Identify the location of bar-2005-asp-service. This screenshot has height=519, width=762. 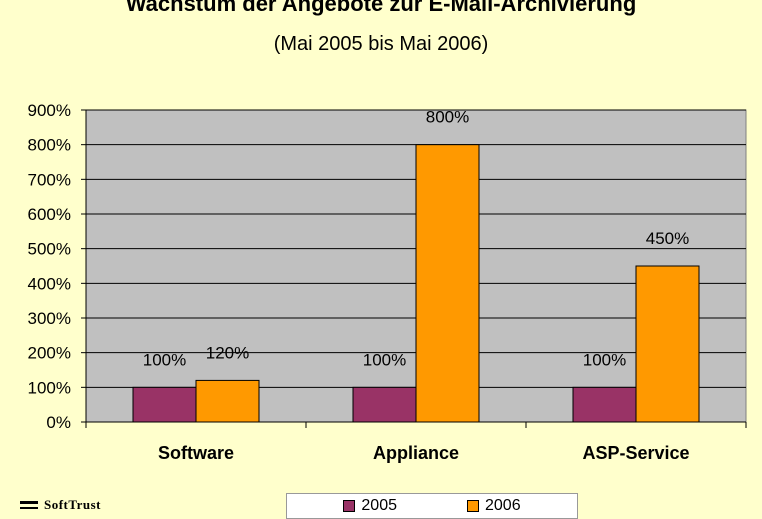
(604, 404).